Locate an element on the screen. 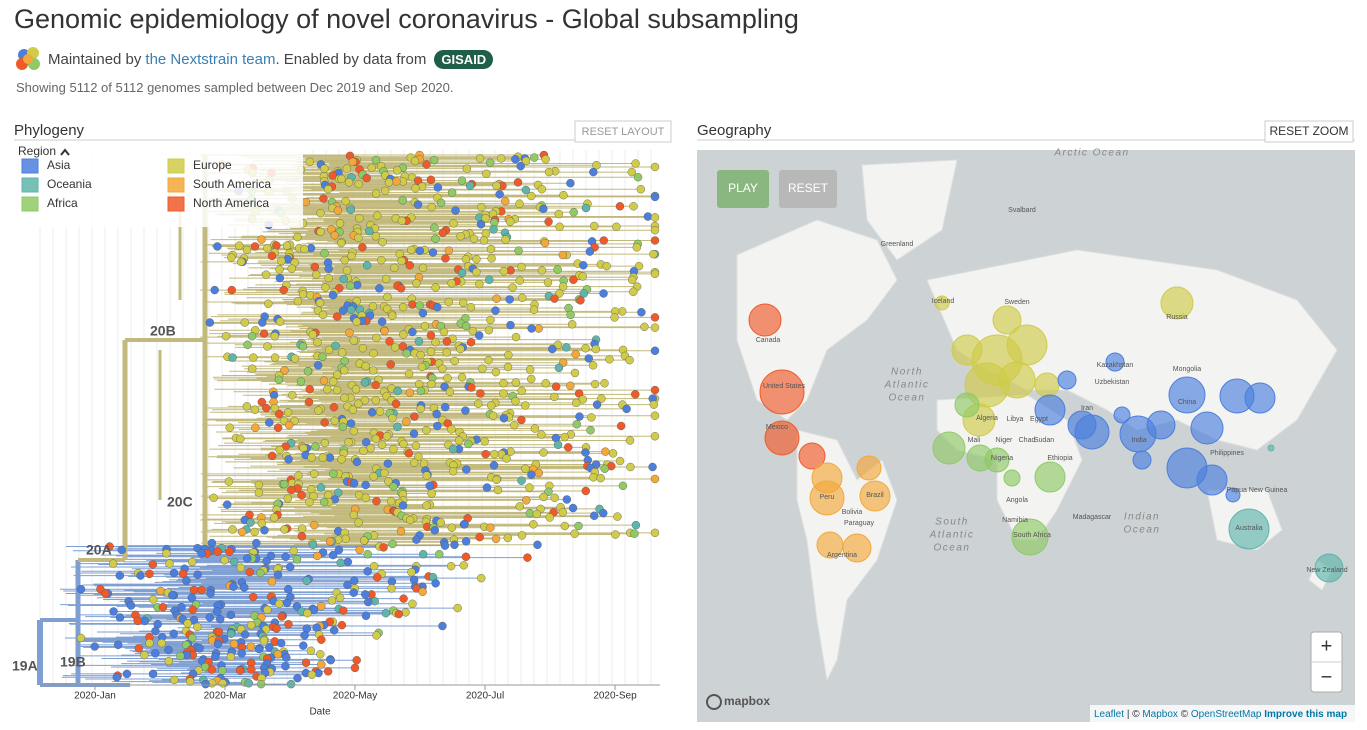 The height and width of the screenshot is (730, 1367). attribution-part: Improve this map is located at coordinates (1305, 714).